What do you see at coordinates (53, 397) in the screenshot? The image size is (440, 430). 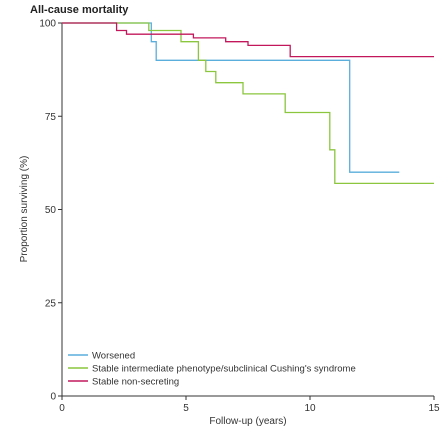 I see `y-tick-label: 0` at bounding box center [53, 397].